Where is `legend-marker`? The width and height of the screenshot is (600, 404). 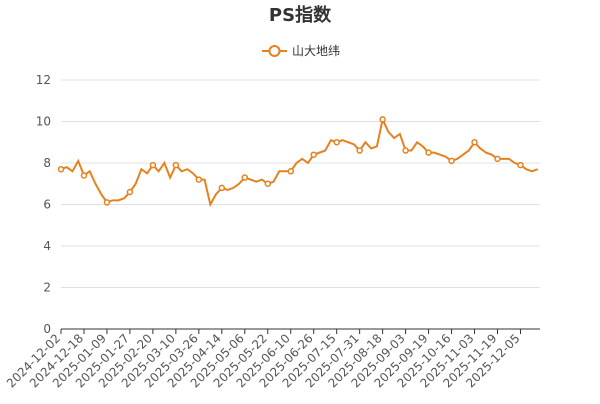 legend-marker is located at coordinates (274, 51).